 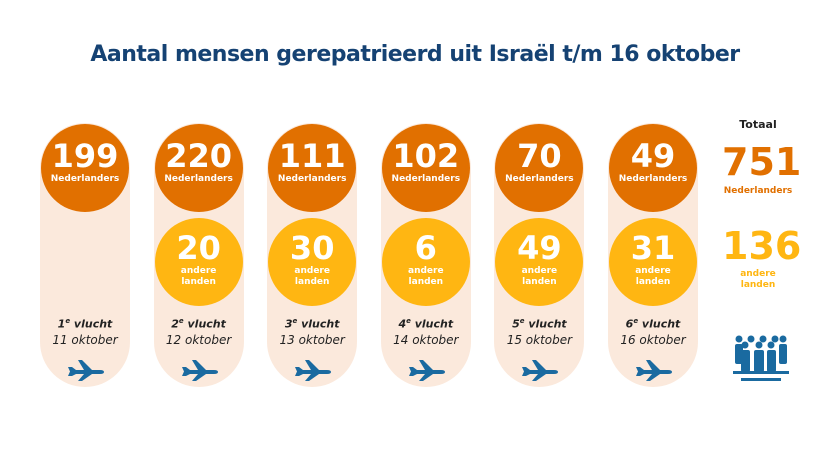 I want to click on flight-date: 16 oktober, so click(x=653, y=340).